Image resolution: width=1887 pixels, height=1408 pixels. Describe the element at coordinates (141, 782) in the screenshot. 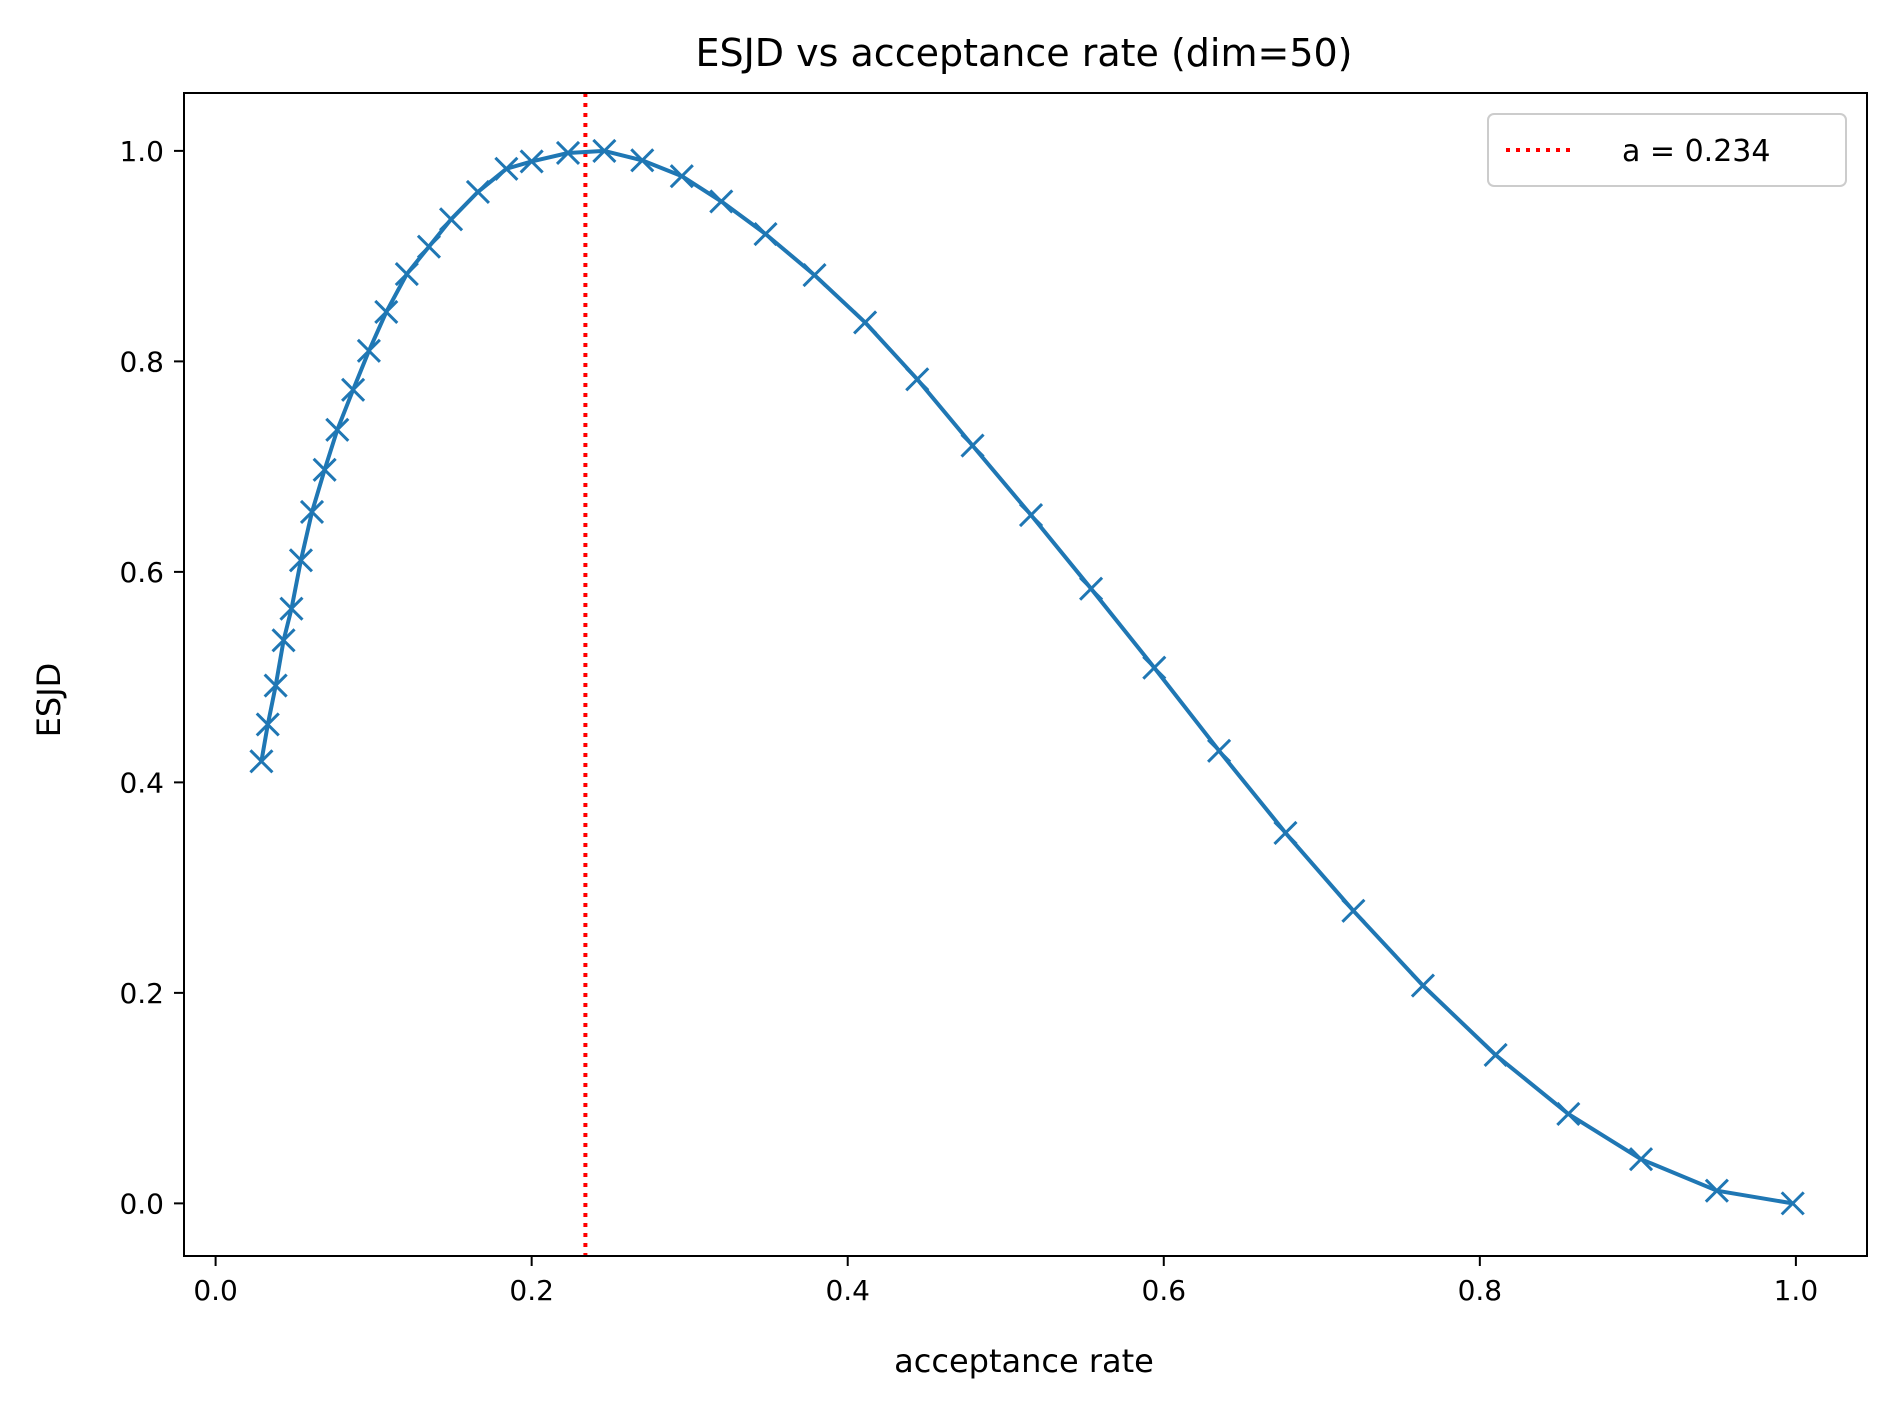

I see `y-tick-label: 0.4` at that location.